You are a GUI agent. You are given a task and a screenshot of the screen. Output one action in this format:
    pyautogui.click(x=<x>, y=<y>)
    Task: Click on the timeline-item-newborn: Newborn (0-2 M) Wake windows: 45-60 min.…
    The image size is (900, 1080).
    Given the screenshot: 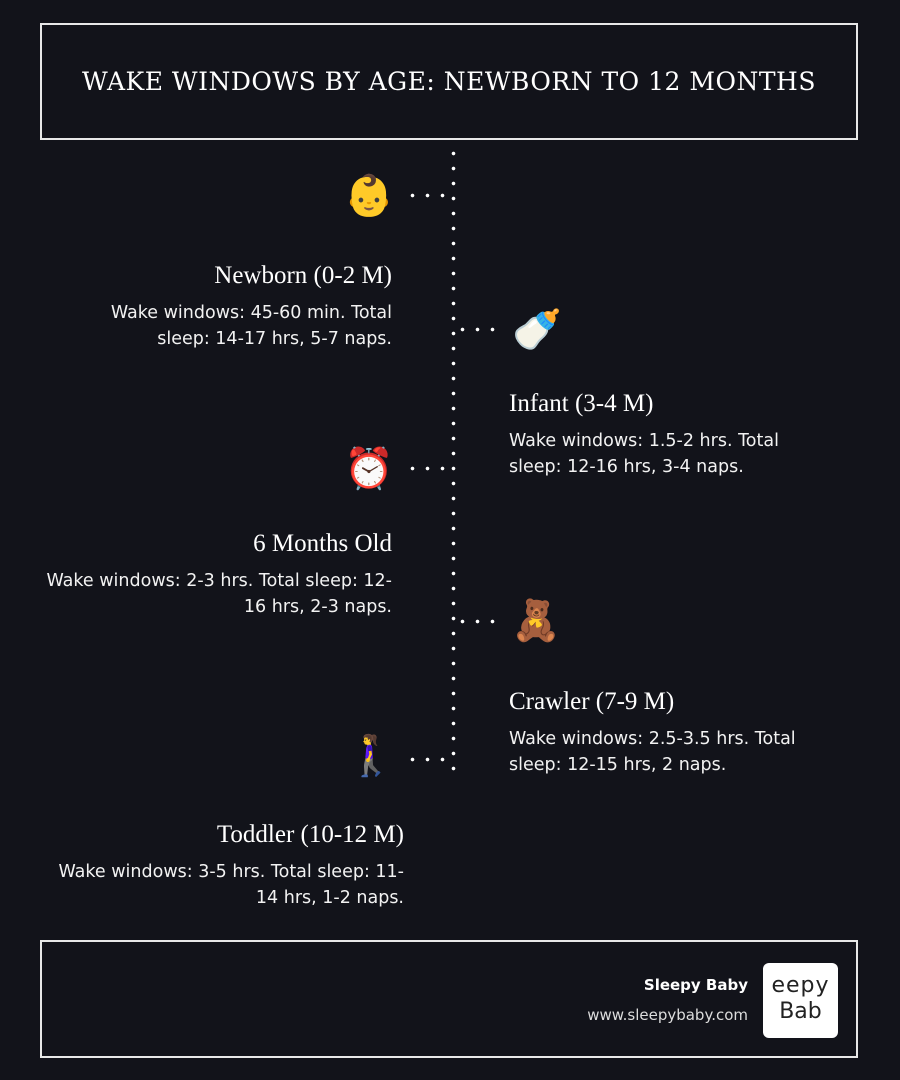 What is the action you would take?
    pyautogui.click(x=212, y=307)
    